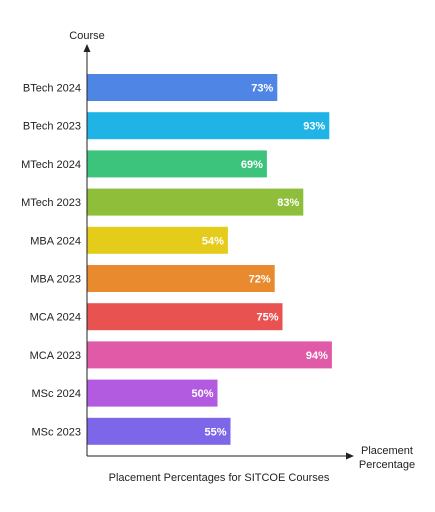 The width and height of the screenshot is (435, 512). What do you see at coordinates (52, 127) in the screenshot?
I see `y-tick-label: BTech 2023` at bounding box center [52, 127].